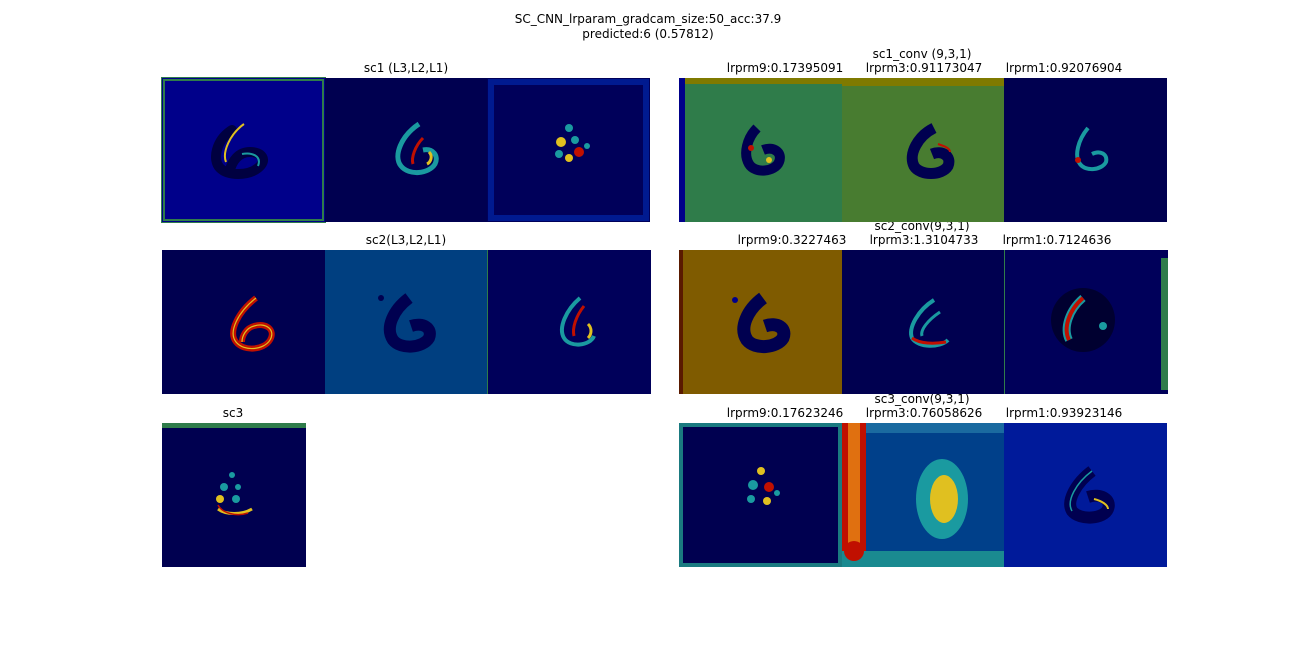 The width and height of the screenshot is (1296, 648). I want to click on sc3-conv-label-1: lrprm9:0.17623246, so click(785, 413).